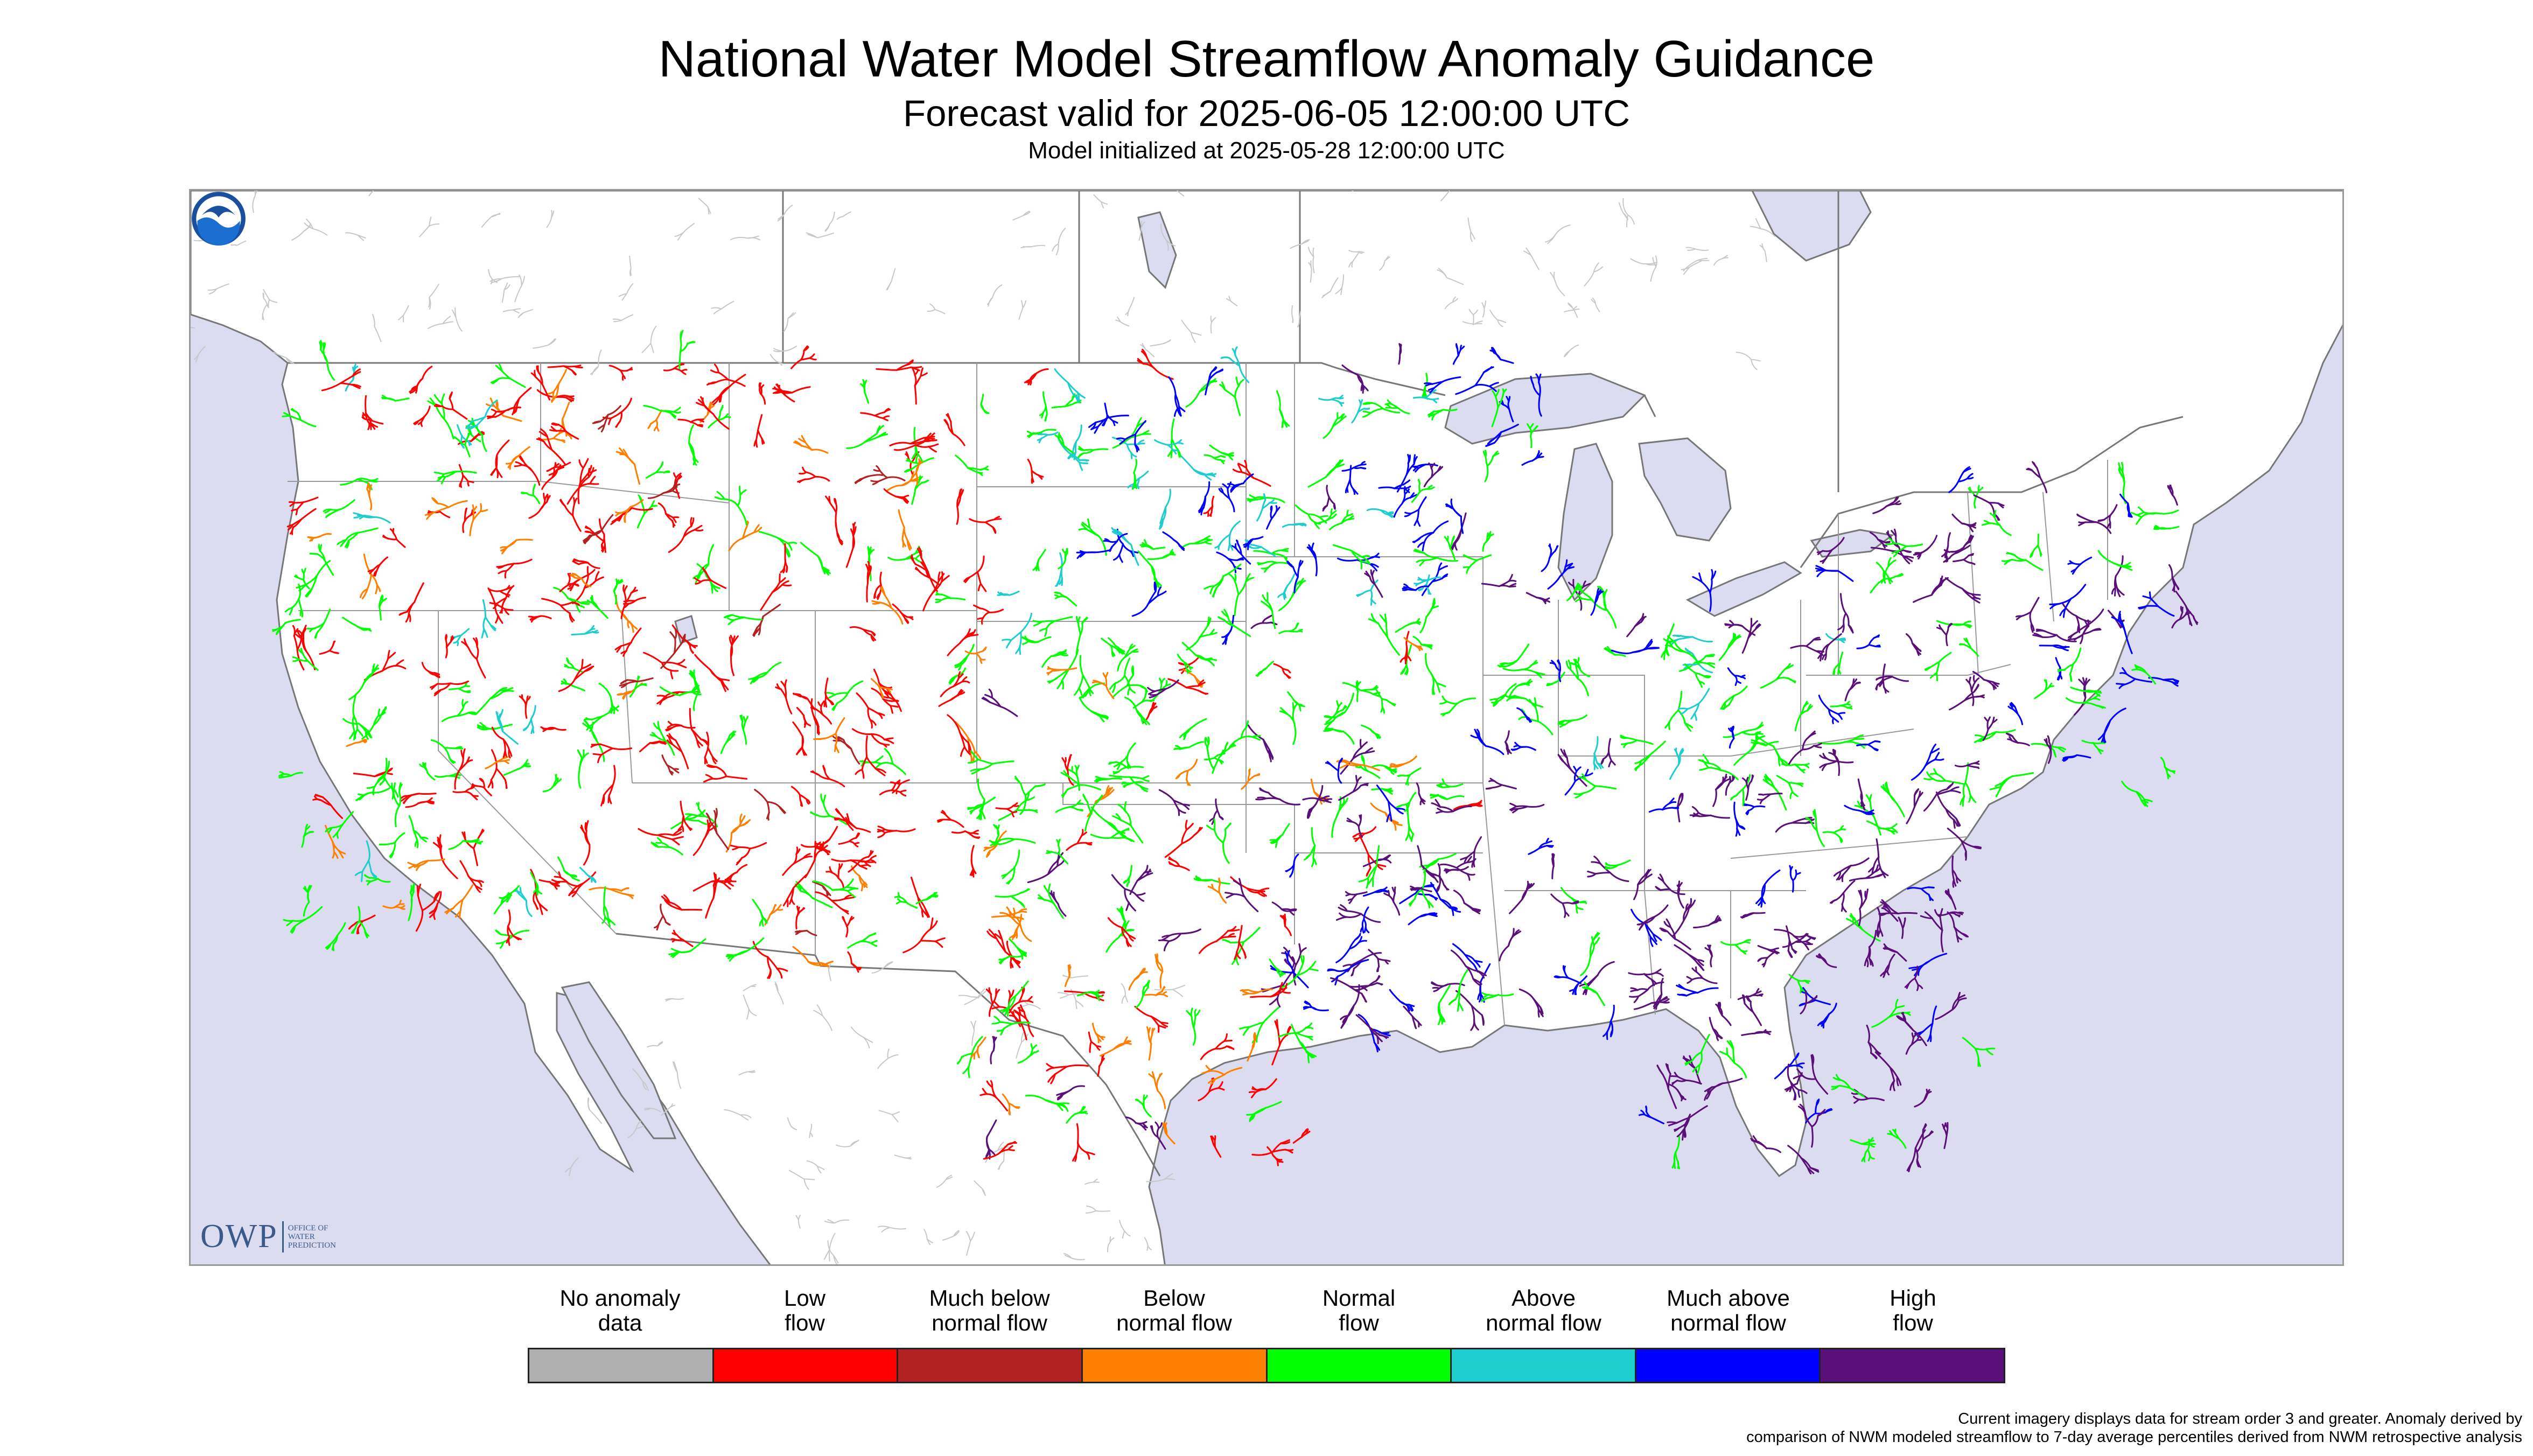 This screenshot has width=2533, height=1456. What do you see at coordinates (1812, 226) in the screenshot?
I see `hudson-bay` at bounding box center [1812, 226].